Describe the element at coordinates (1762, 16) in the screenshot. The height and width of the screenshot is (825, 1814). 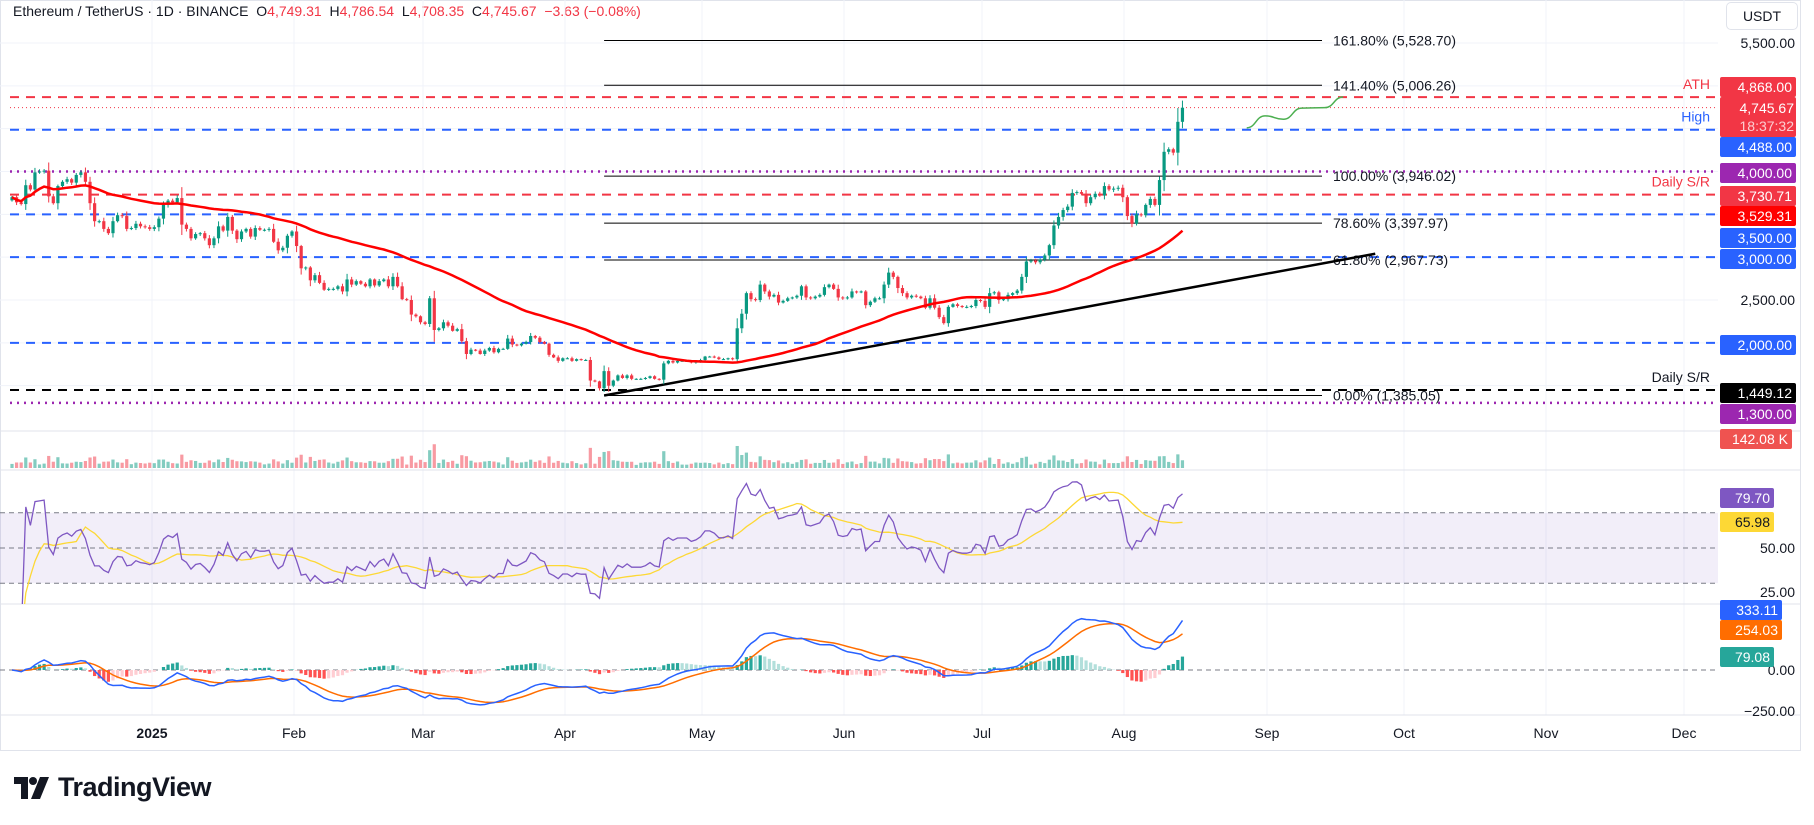
I see `currency-button: USDT` at that location.